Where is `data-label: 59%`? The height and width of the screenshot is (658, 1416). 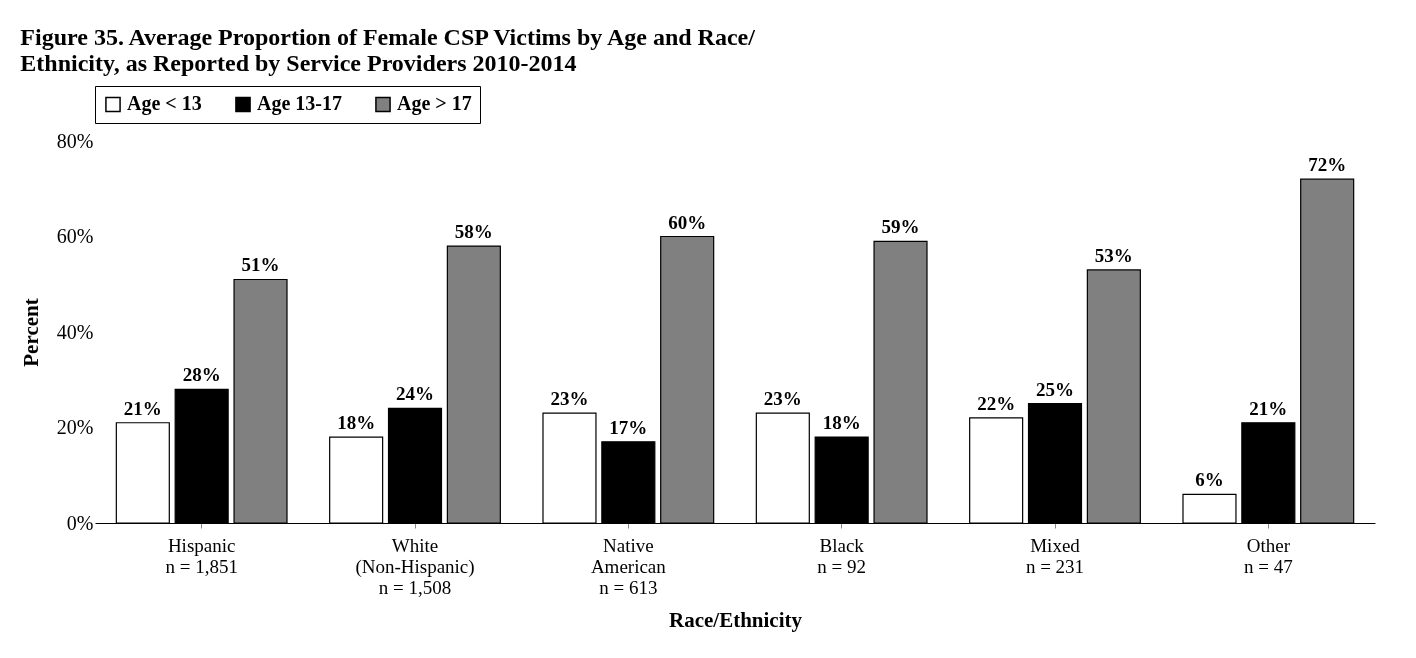 data-label: 59% is located at coordinates (900, 227).